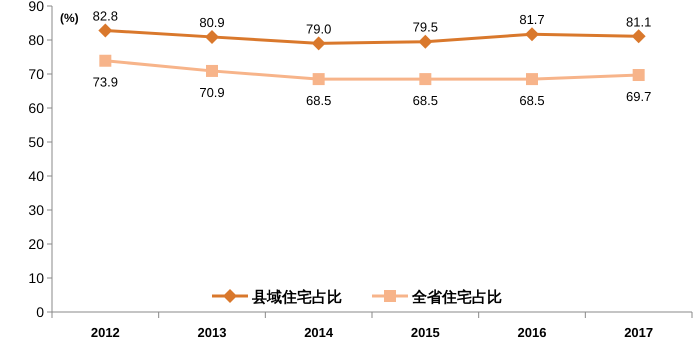 Image resolution: width=700 pixels, height=350 pixels. Describe the element at coordinates (212, 92) in the screenshot. I see `data-label: 70.9` at that location.